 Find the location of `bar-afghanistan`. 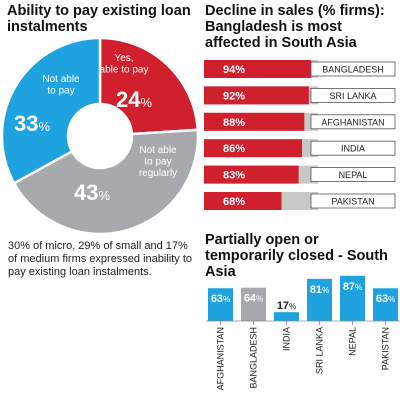

bar-afghanistan is located at coordinates (254, 121).